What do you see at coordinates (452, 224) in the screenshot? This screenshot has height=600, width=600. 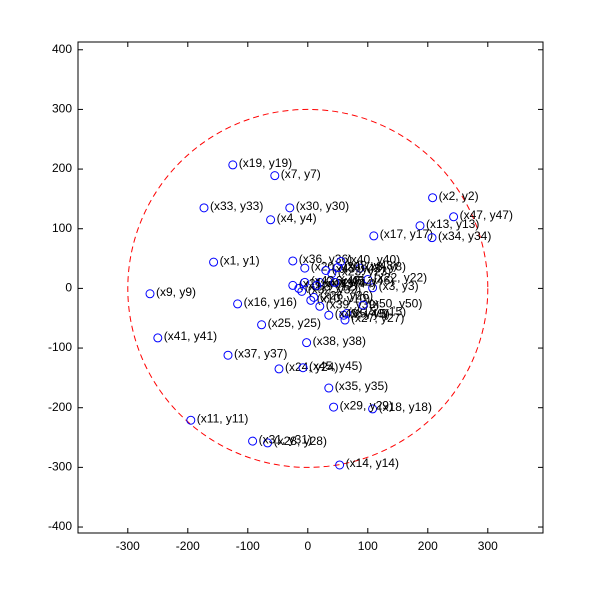 I see `point-label: (x13, y13)` at bounding box center [452, 224].